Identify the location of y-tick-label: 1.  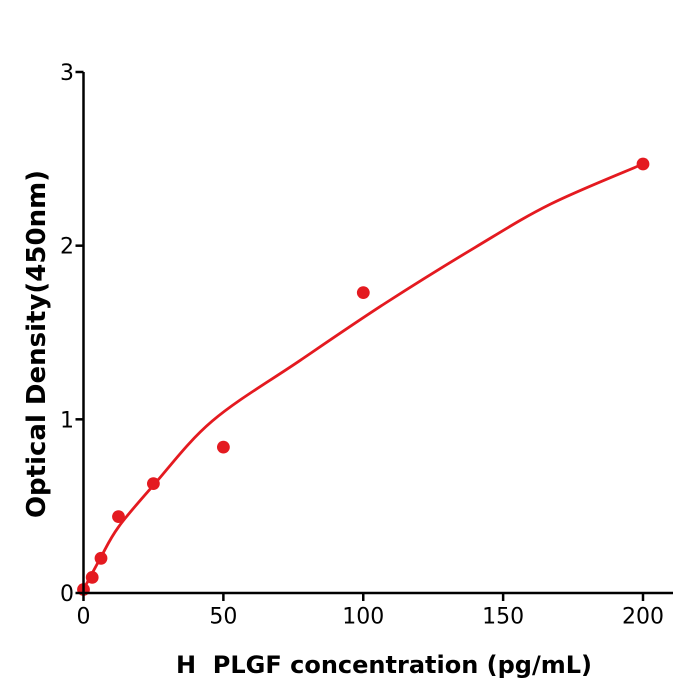
(67, 420).